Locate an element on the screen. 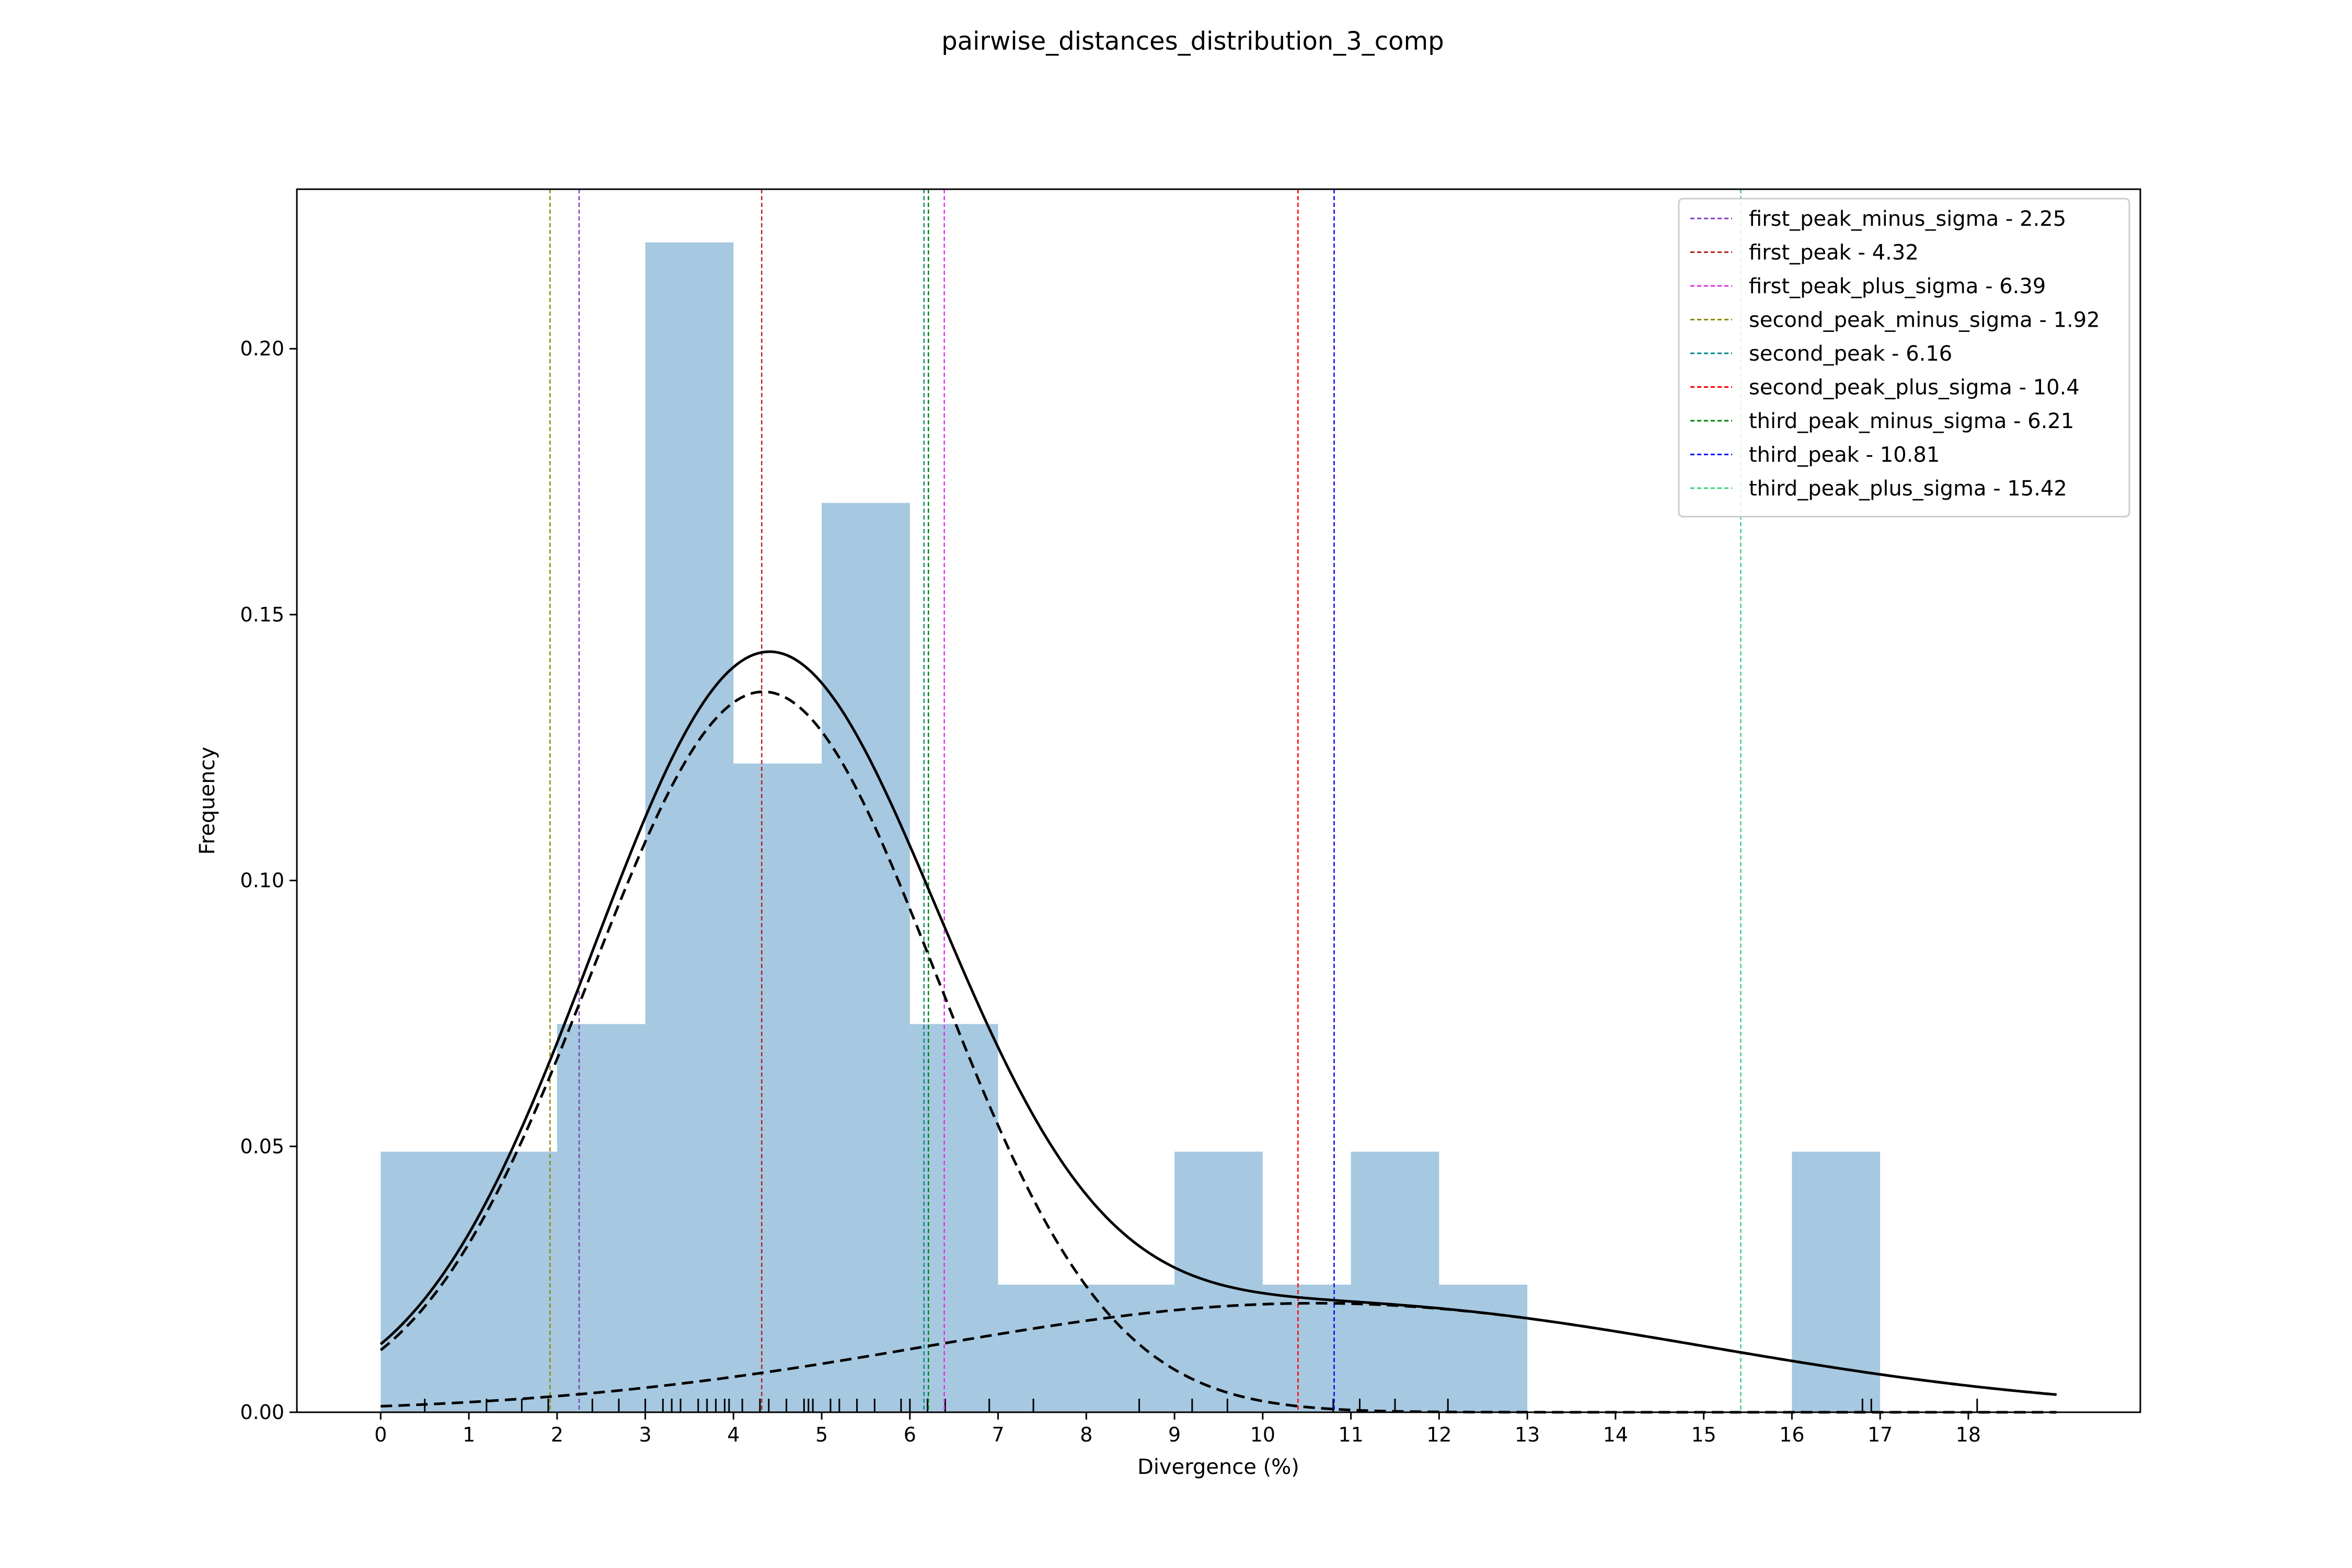 The width and height of the screenshot is (2352, 1568). legend-label-8: third_peak_plus_sigma - 15.42 is located at coordinates (1908, 489).